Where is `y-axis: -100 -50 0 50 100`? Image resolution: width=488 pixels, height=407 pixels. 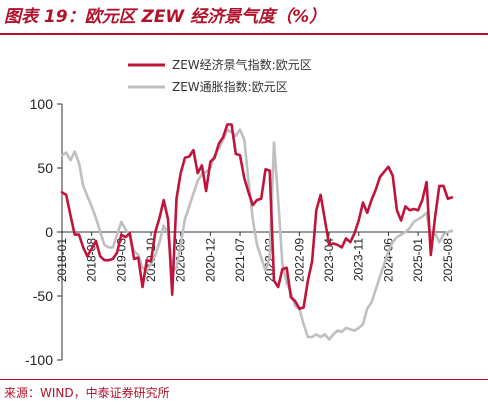 y-axis: -100 -50 0 50 100 is located at coordinates (44, 232).